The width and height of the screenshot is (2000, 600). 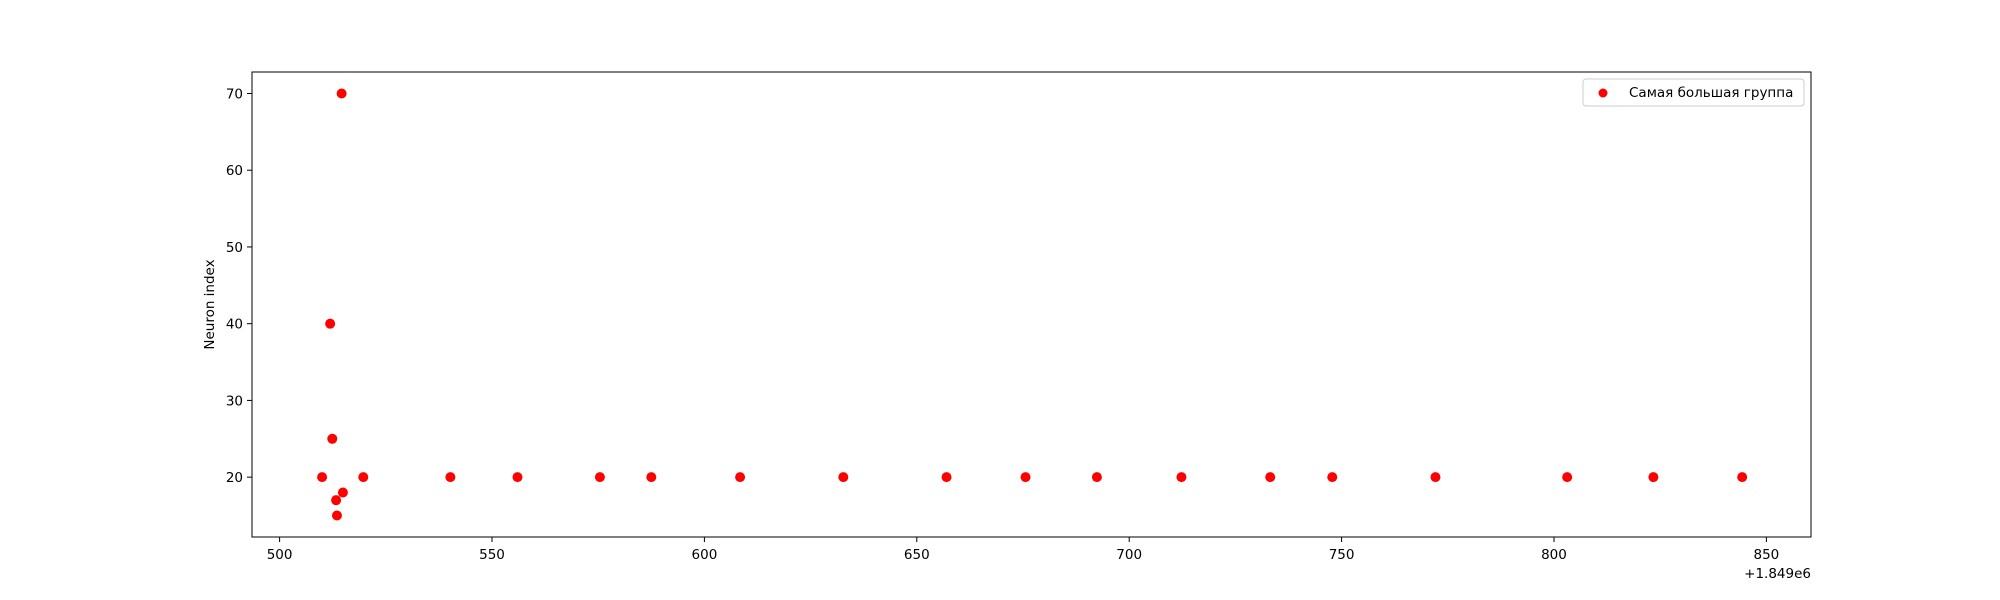 I want to click on y-tick-label: 50, so click(x=234, y=248).